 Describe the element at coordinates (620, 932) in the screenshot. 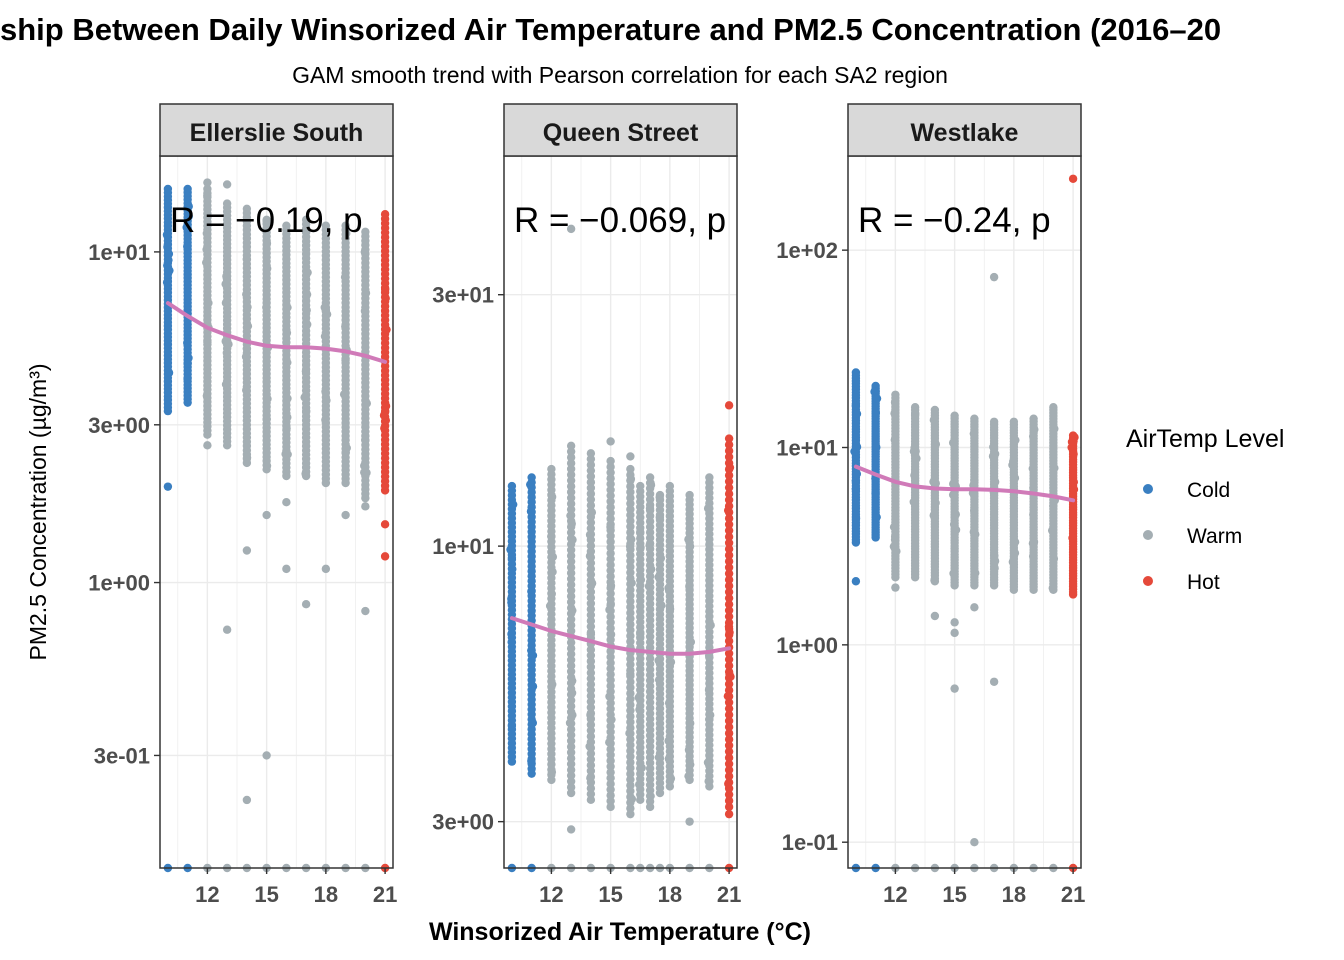

I see `x-axis-title: Winsorized Air Temperature (°C)` at that location.